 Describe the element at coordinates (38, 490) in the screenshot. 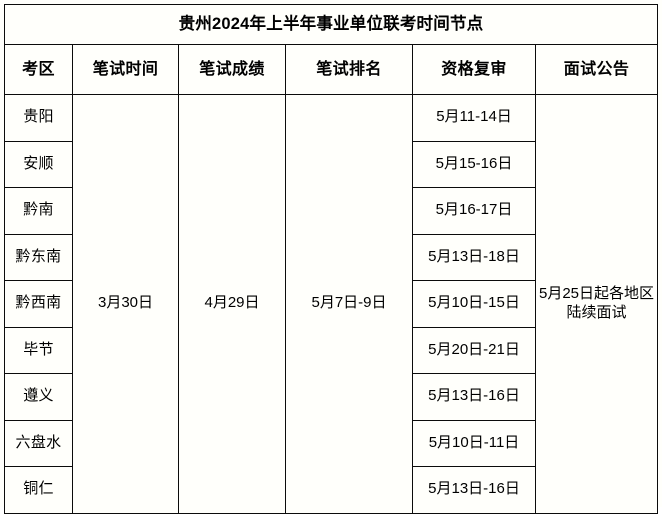

I see `region-name: 铜仁` at that location.